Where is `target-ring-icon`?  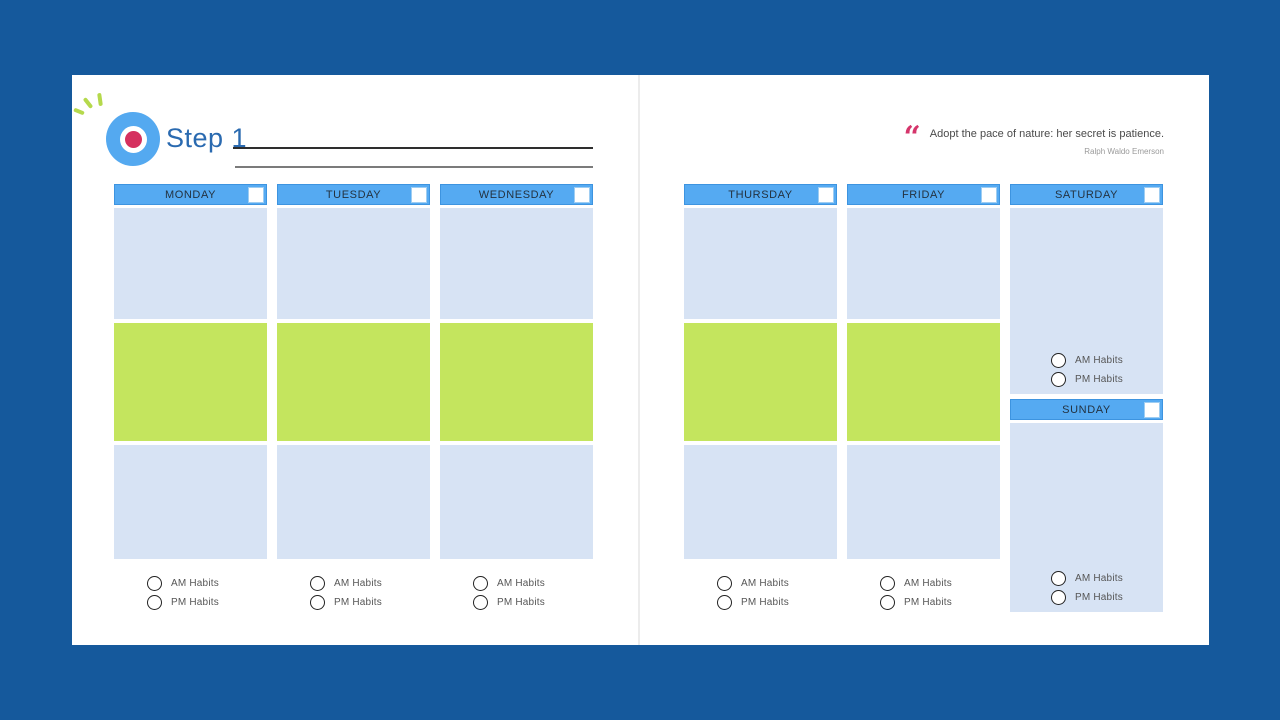
target-ring-icon is located at coordinates (133, 139).